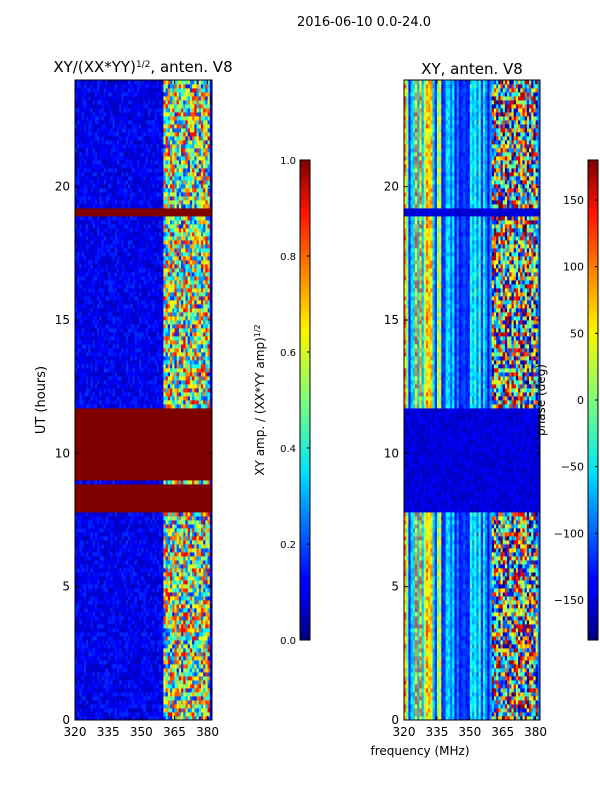  Describe the element at coordinates (142, 67) in the screenshot. I see `amplitude-title: XY/(XX*YY)1/2, anten. V8` at that location.